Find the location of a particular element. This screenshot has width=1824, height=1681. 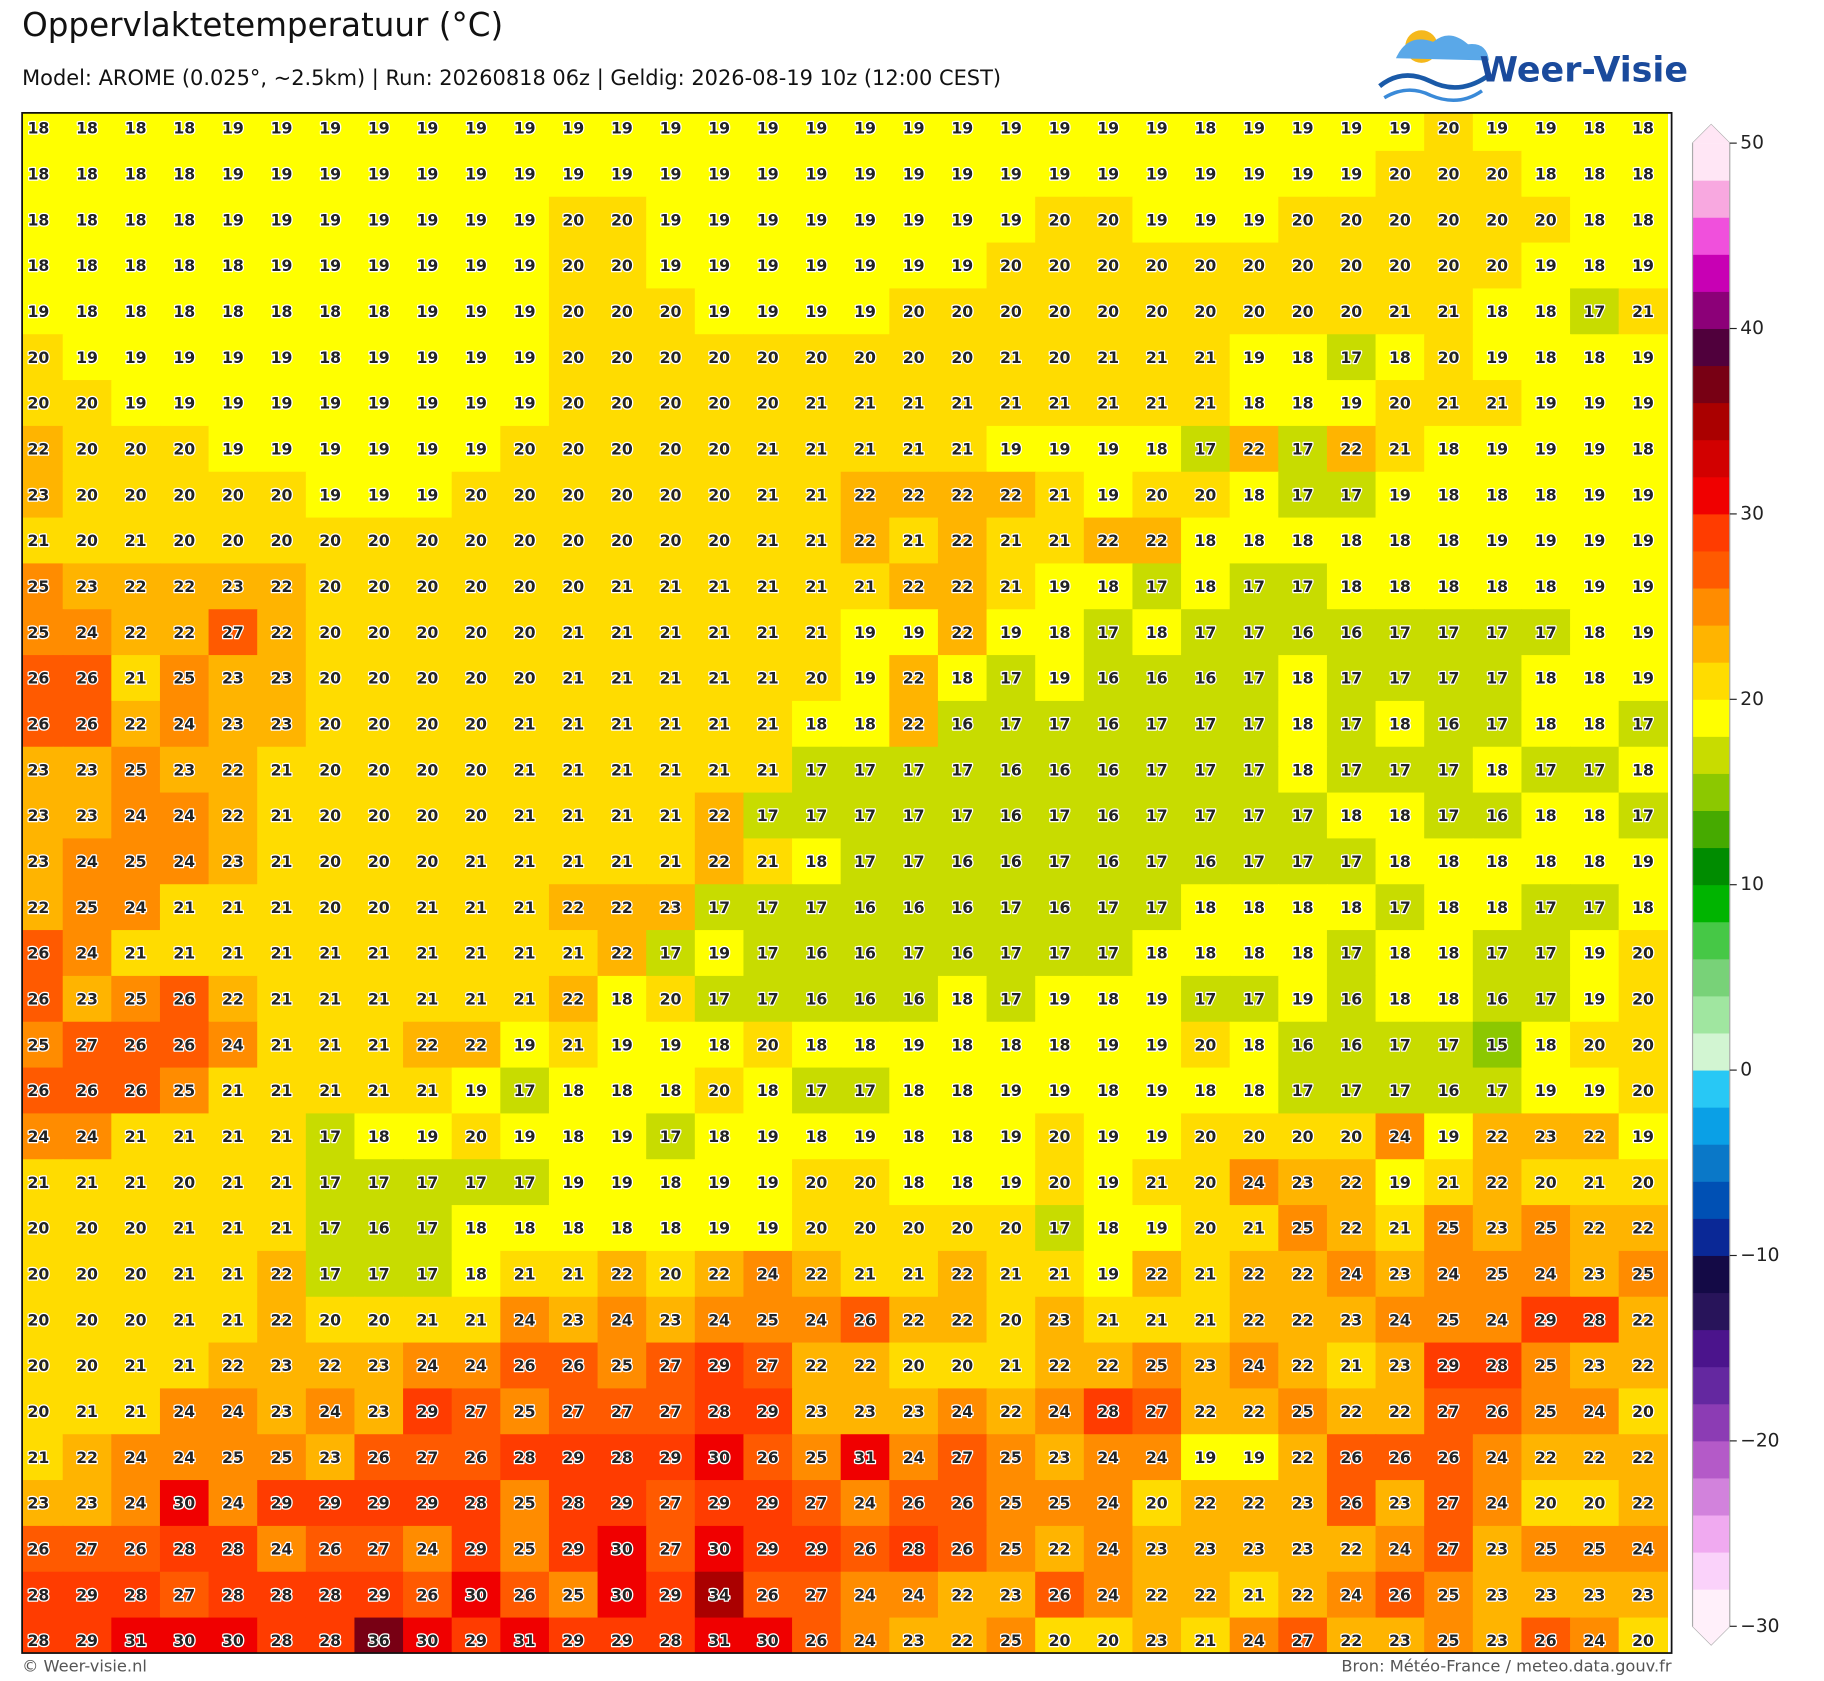

colorbar-tick-label: −20 is located at coordinates (1759, 1440).